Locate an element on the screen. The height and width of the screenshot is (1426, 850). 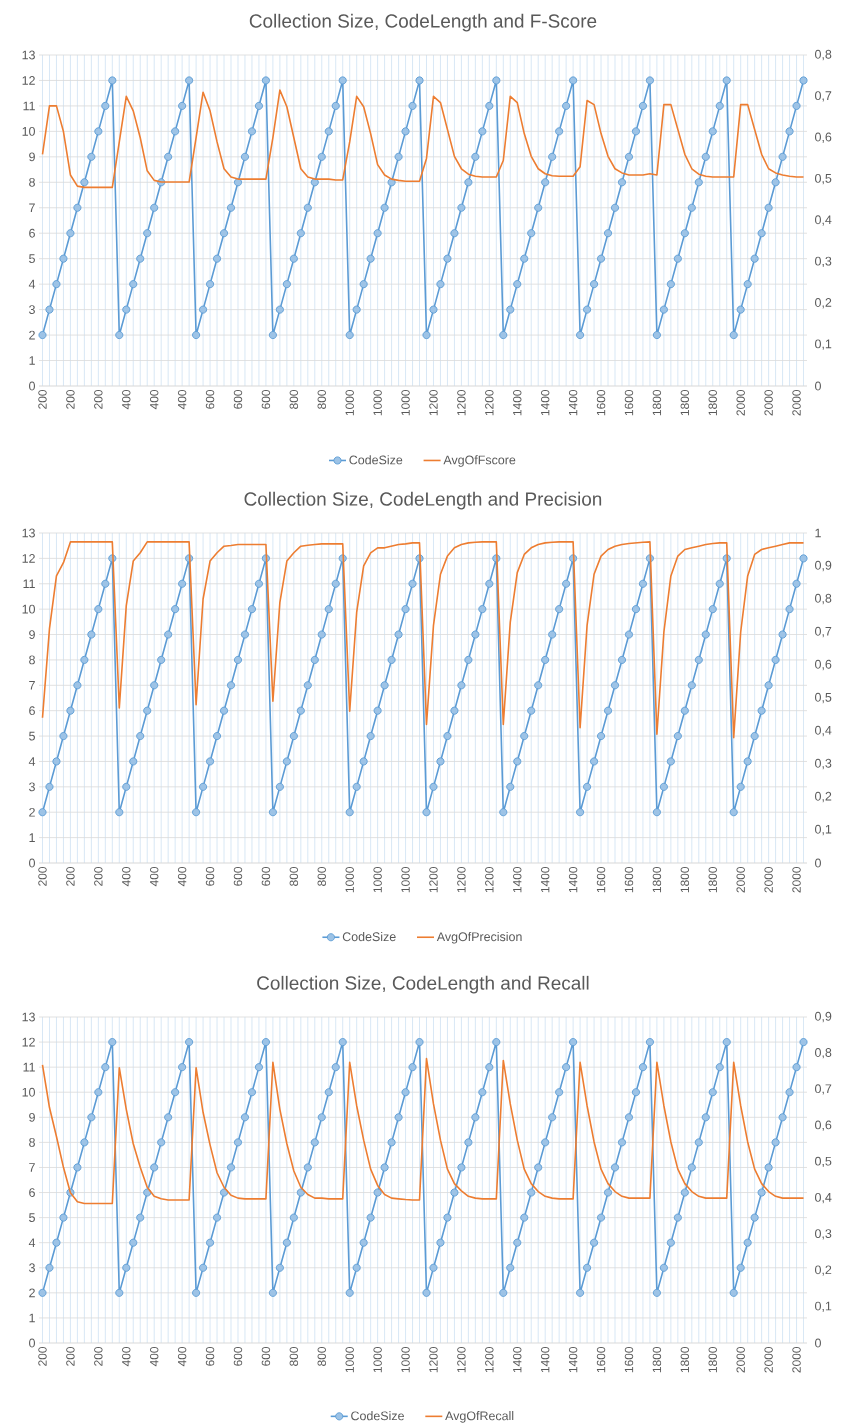
y2-tick-label: 0,8 is located at coordinates (823, 599).